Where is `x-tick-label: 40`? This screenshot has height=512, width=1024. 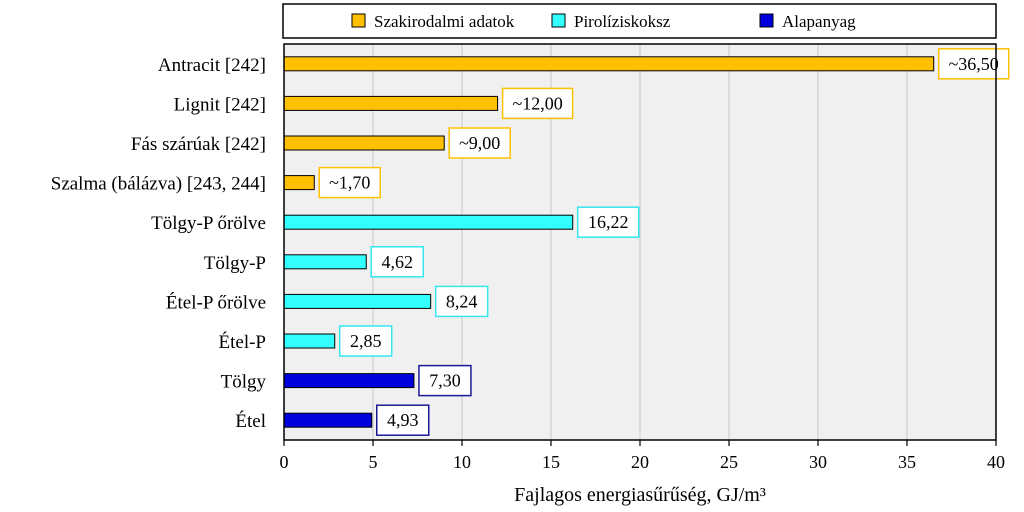
x-tick-label: 40 is located at coordinates (996, 462).